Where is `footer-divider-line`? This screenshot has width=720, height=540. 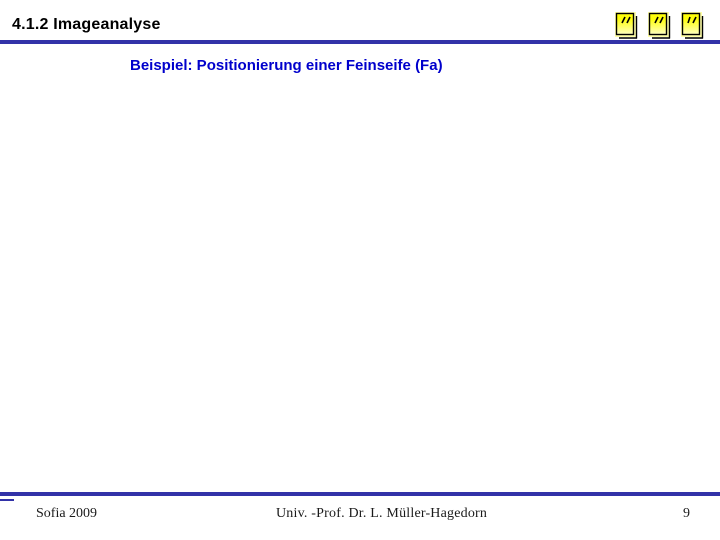
footer-divider-line is located at coordinates (360, 494).